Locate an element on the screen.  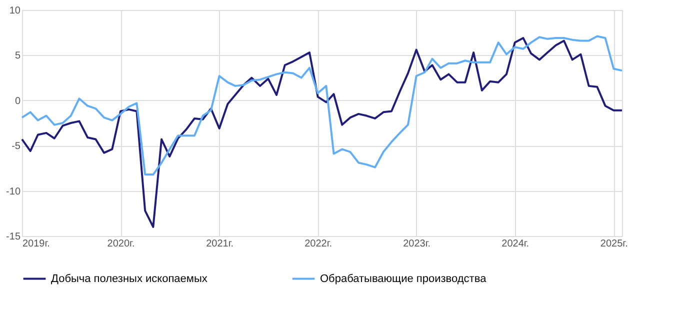
y-tick-label: 0 is located at coordinates (17, 101).